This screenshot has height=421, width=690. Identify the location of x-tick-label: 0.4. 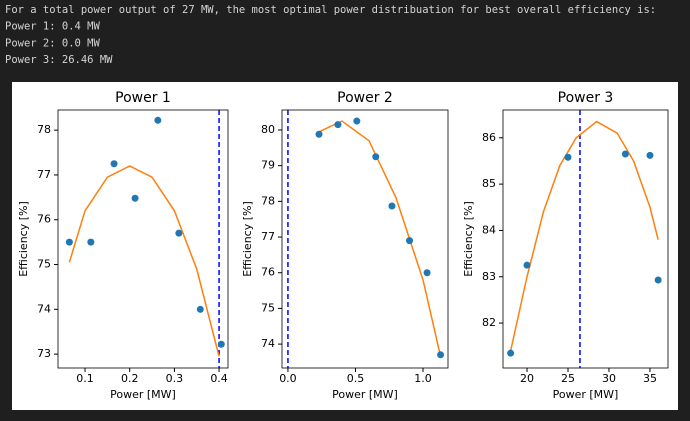
(219, 378).